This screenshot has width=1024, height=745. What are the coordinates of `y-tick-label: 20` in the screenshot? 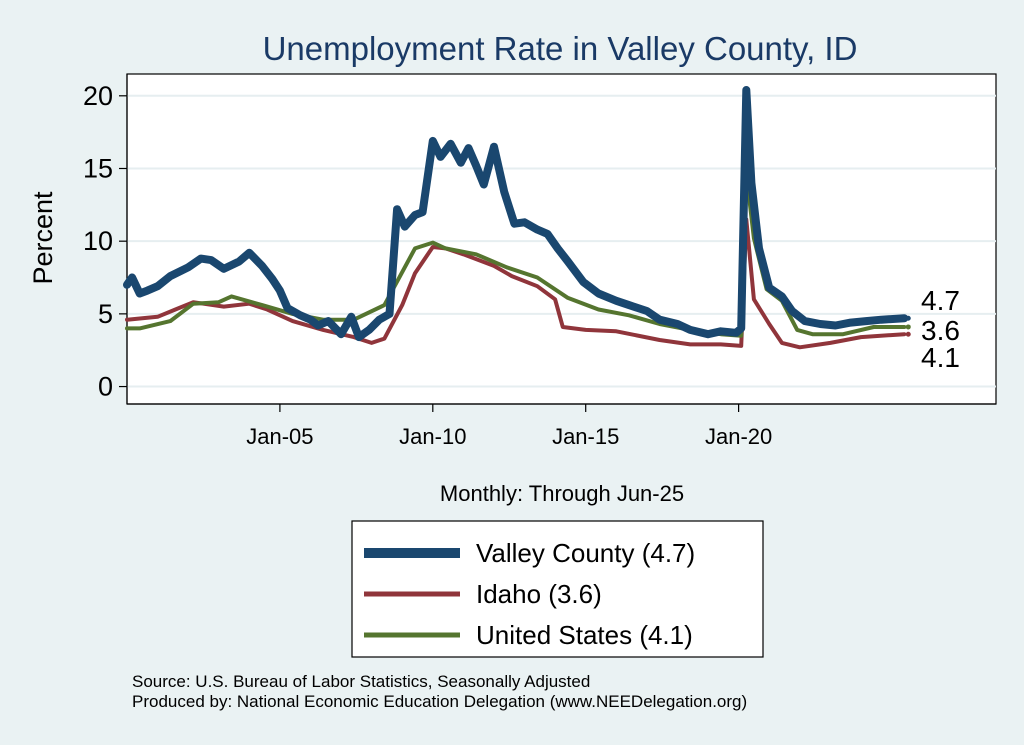 It's located at (98, 96).